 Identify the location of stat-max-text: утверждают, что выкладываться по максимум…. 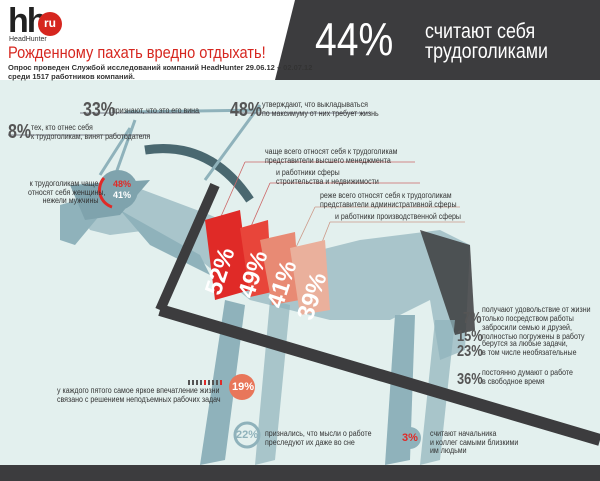
(320, 109).